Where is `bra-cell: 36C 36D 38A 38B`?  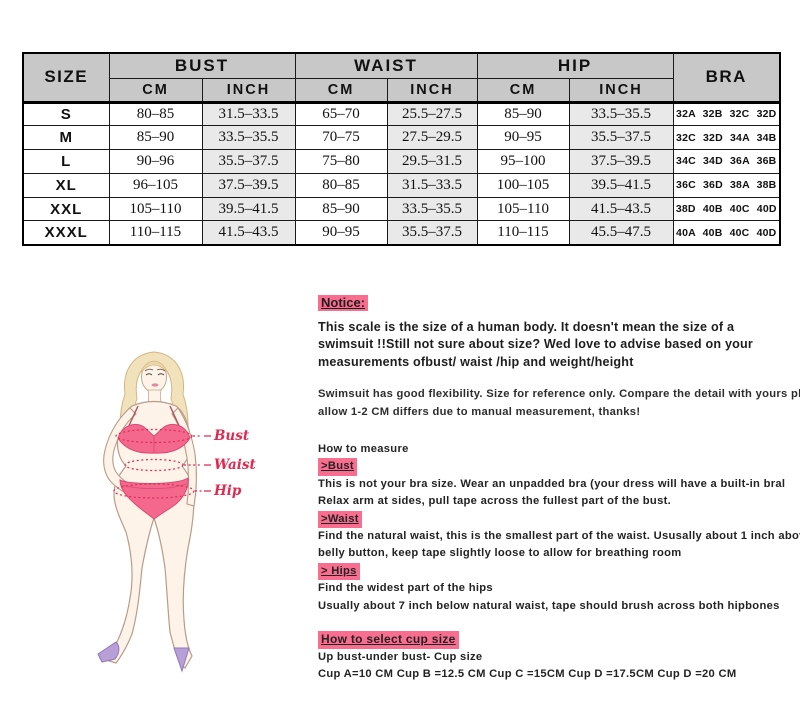 bra-cell: 36C 36D 38A 38B is located at coordinates (726, 185).